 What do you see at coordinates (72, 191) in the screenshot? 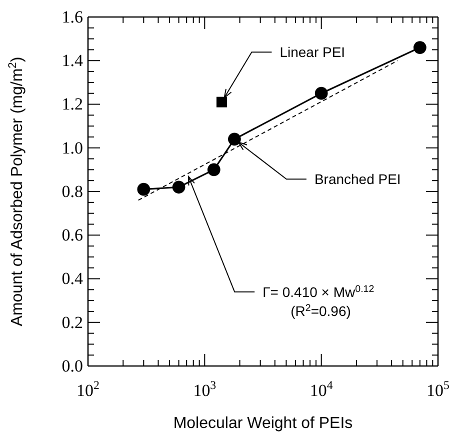
I see `y-tick-label: 0.8` at bounding box center [72, 191].